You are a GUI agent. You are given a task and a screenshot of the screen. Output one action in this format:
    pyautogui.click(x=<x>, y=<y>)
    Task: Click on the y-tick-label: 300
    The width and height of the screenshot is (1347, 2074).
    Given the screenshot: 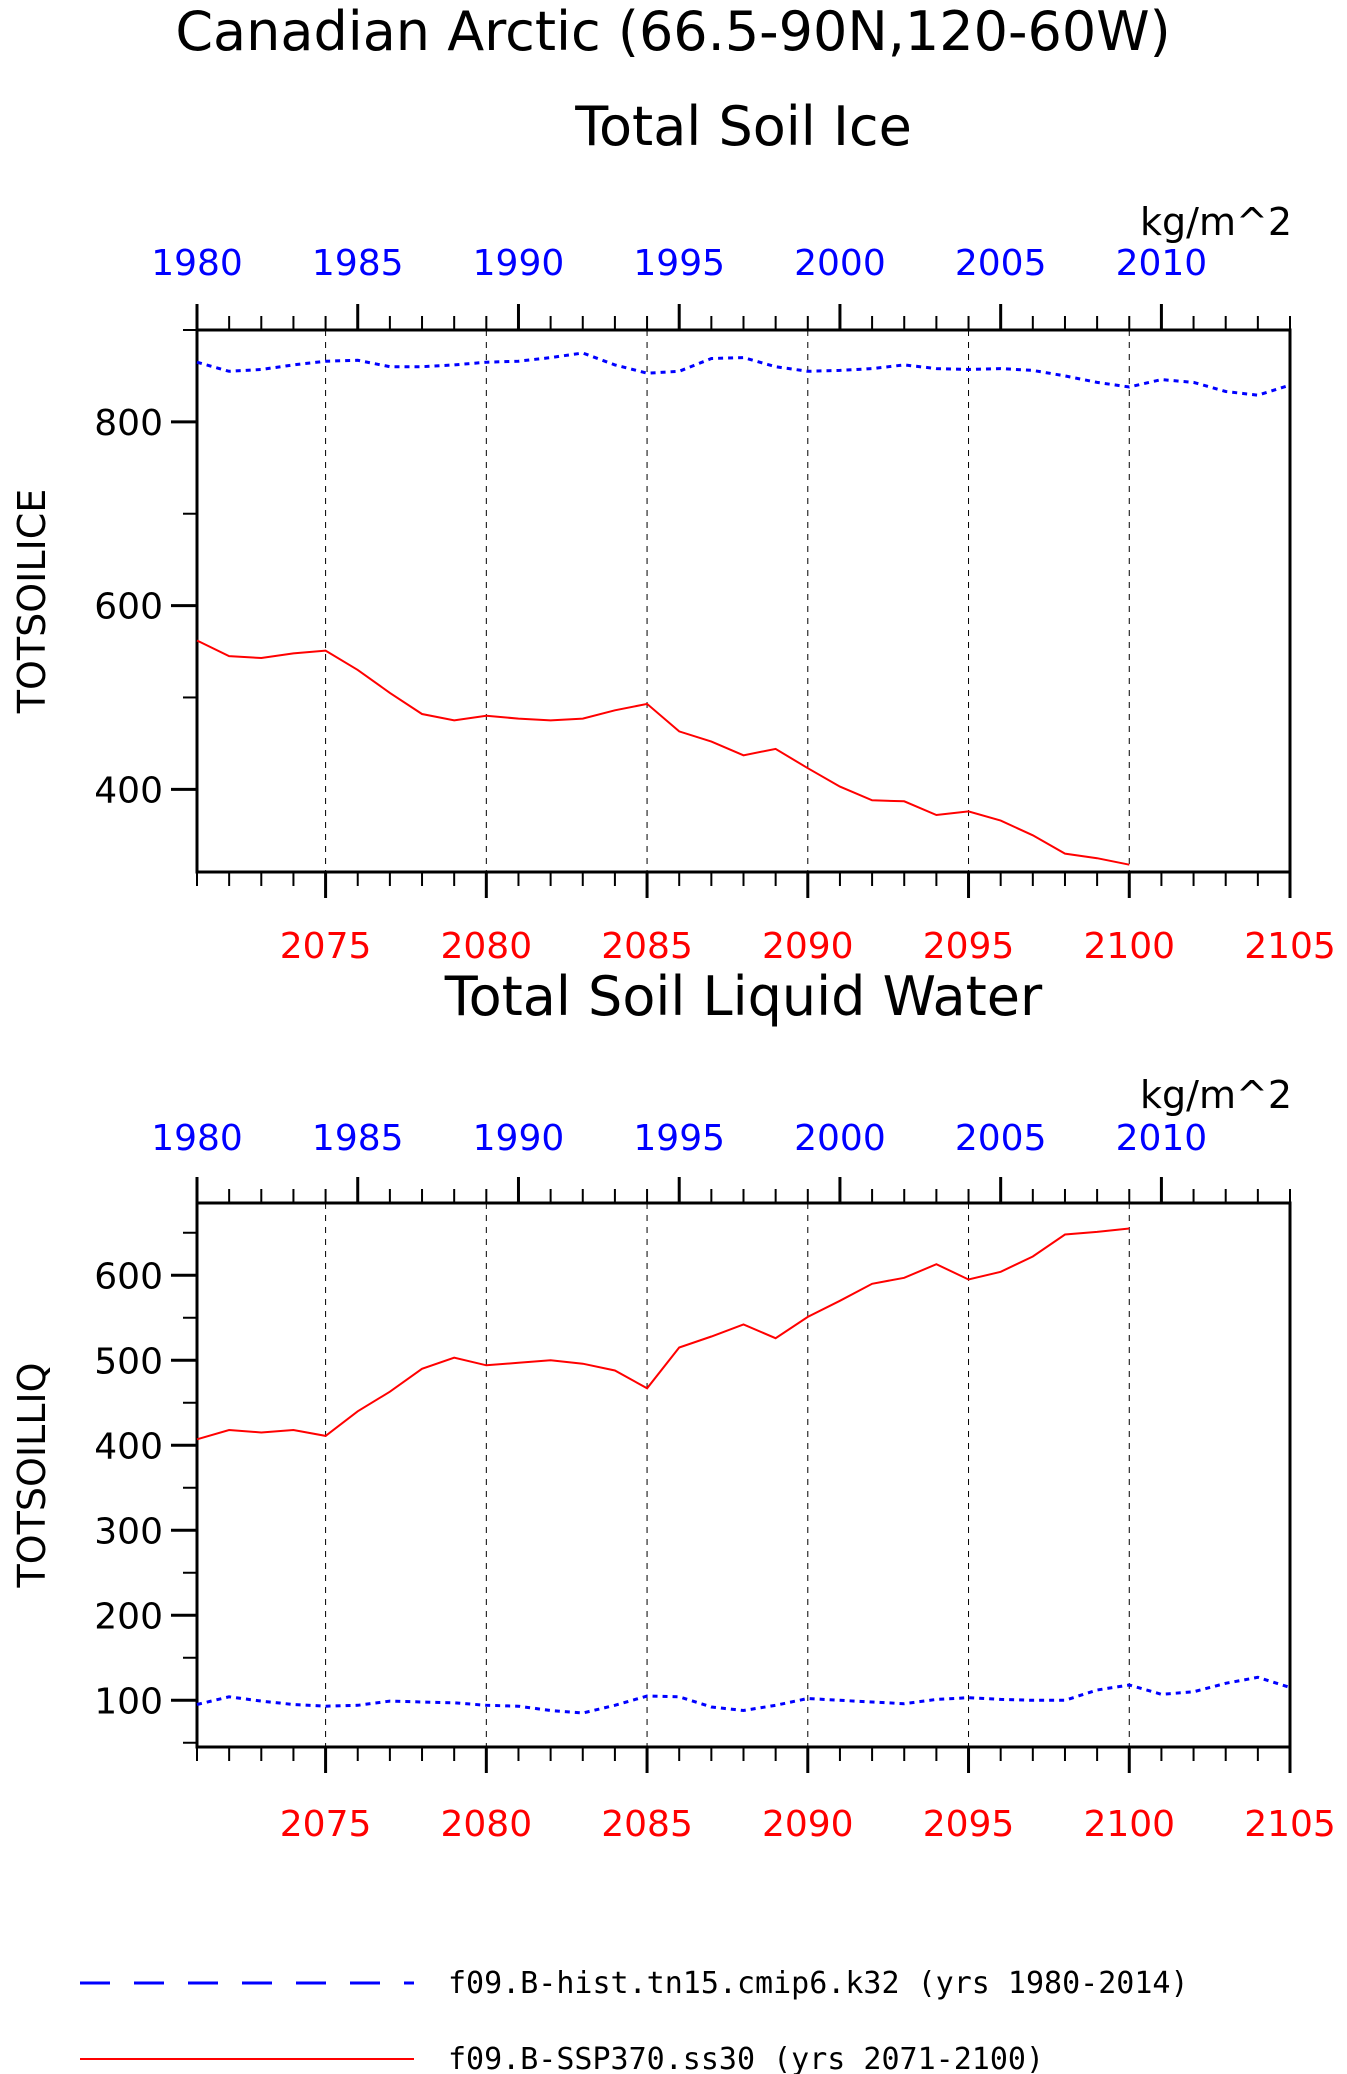 What is the action you would take?
    pyautogui.click(x=128, y=1531)
    